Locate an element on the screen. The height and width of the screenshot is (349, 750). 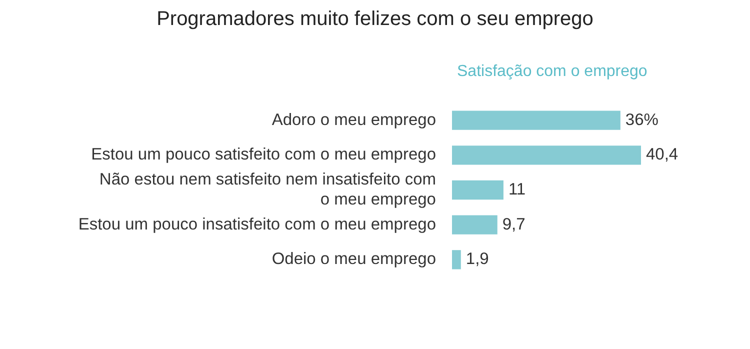
chart-subtitle: Satisfação com o emprego is located at coordinates (552, 72).